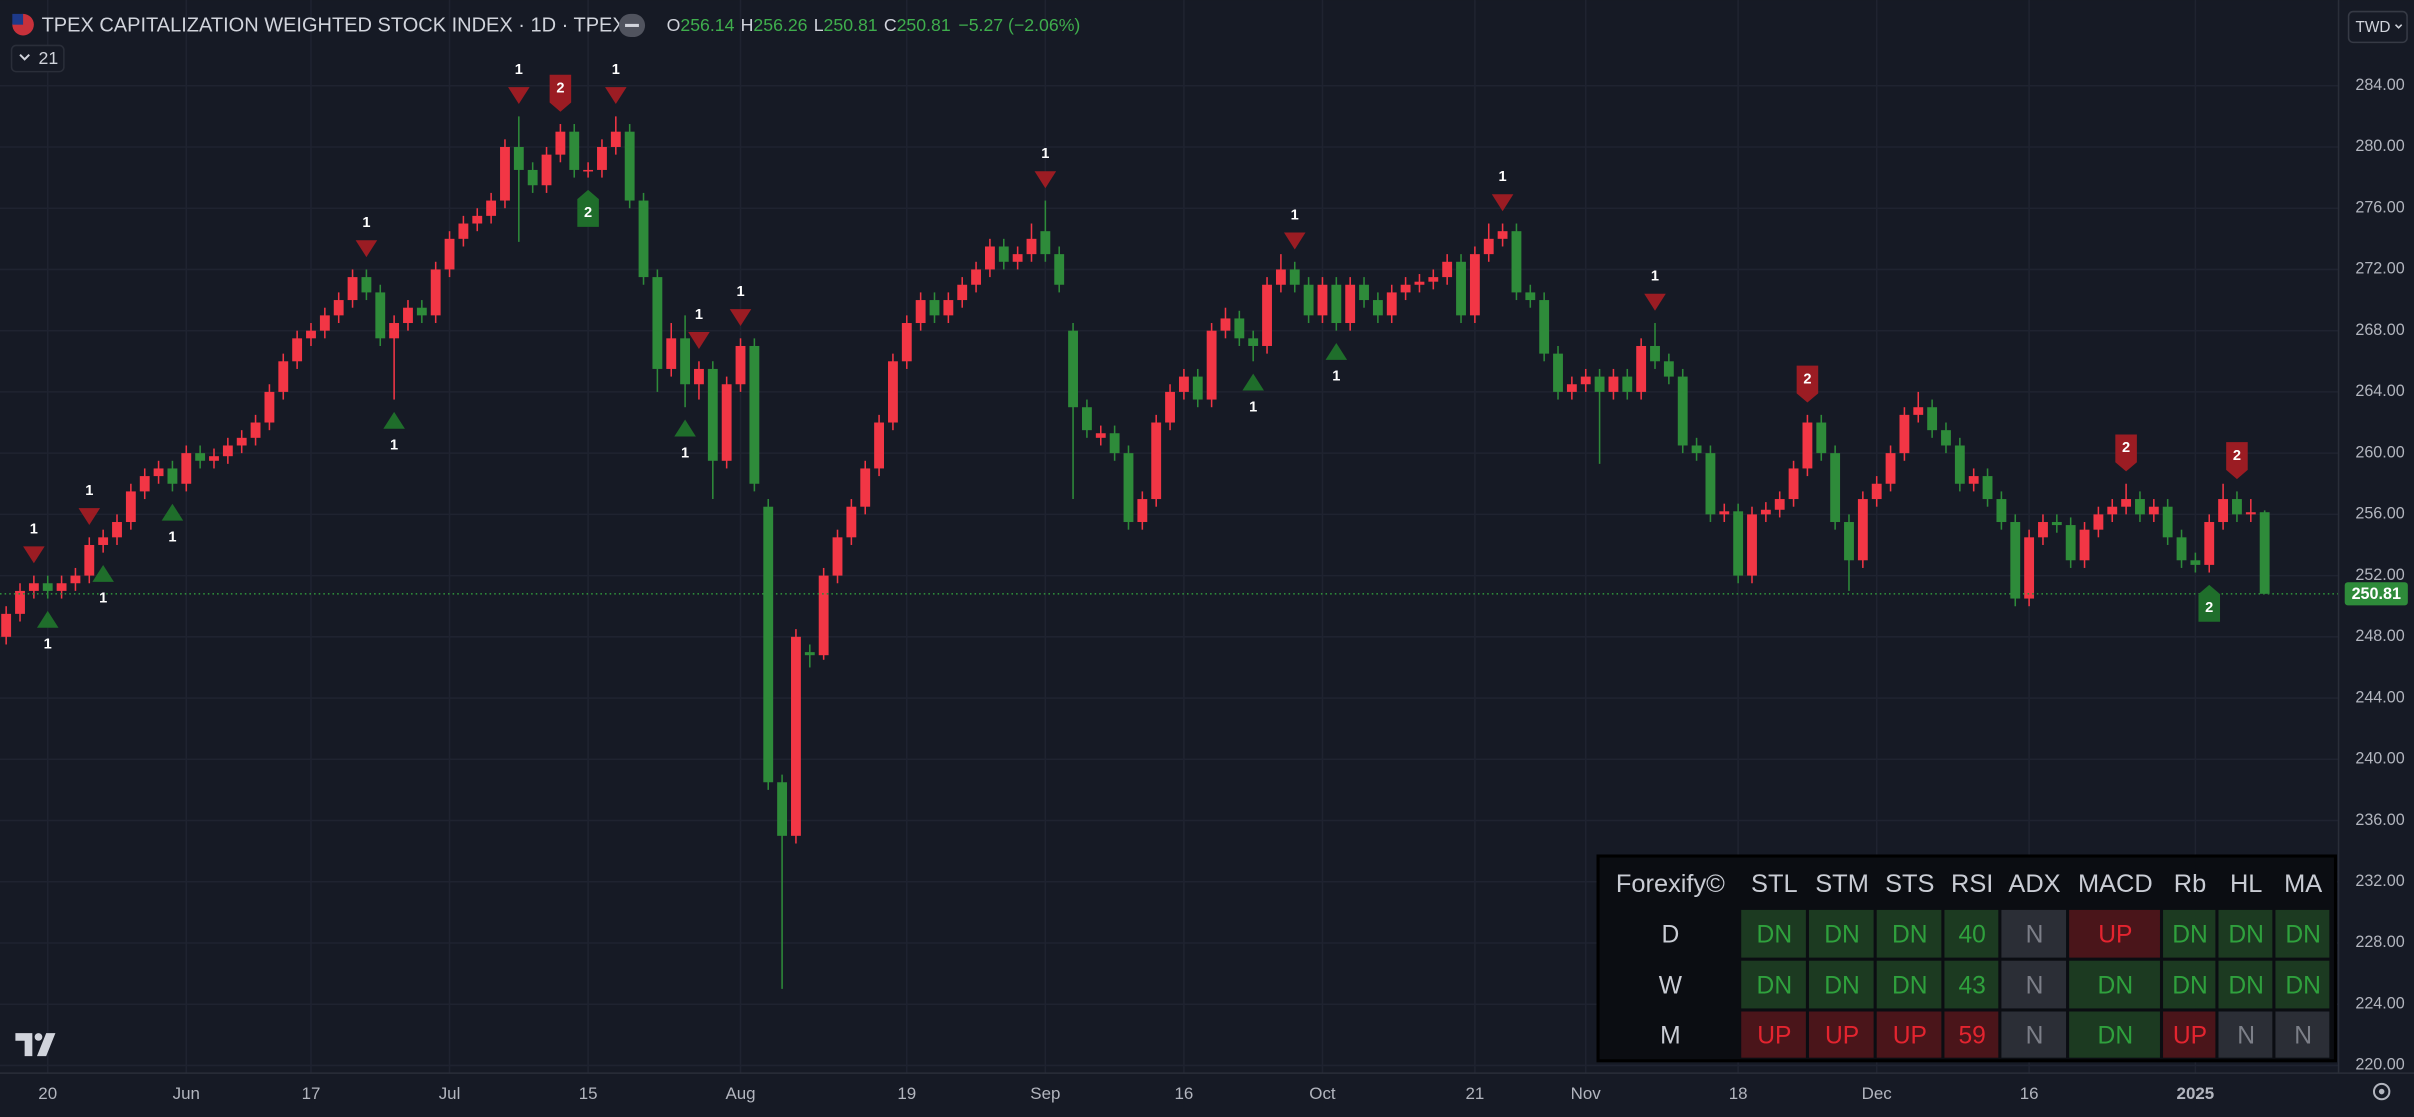  Describe the element at coordinates (311, 1093) in the screenshot. I see `x-tick-label: 17` at that location.